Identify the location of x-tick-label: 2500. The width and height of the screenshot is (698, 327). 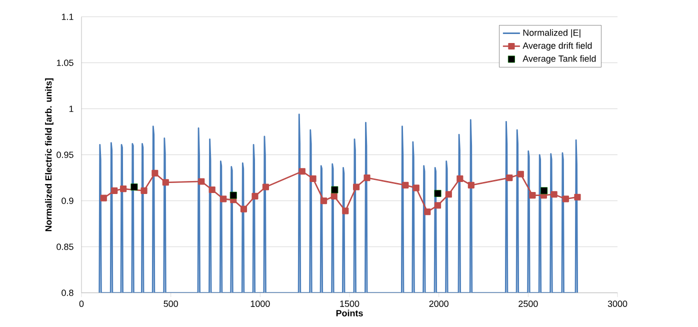
(528, 303).